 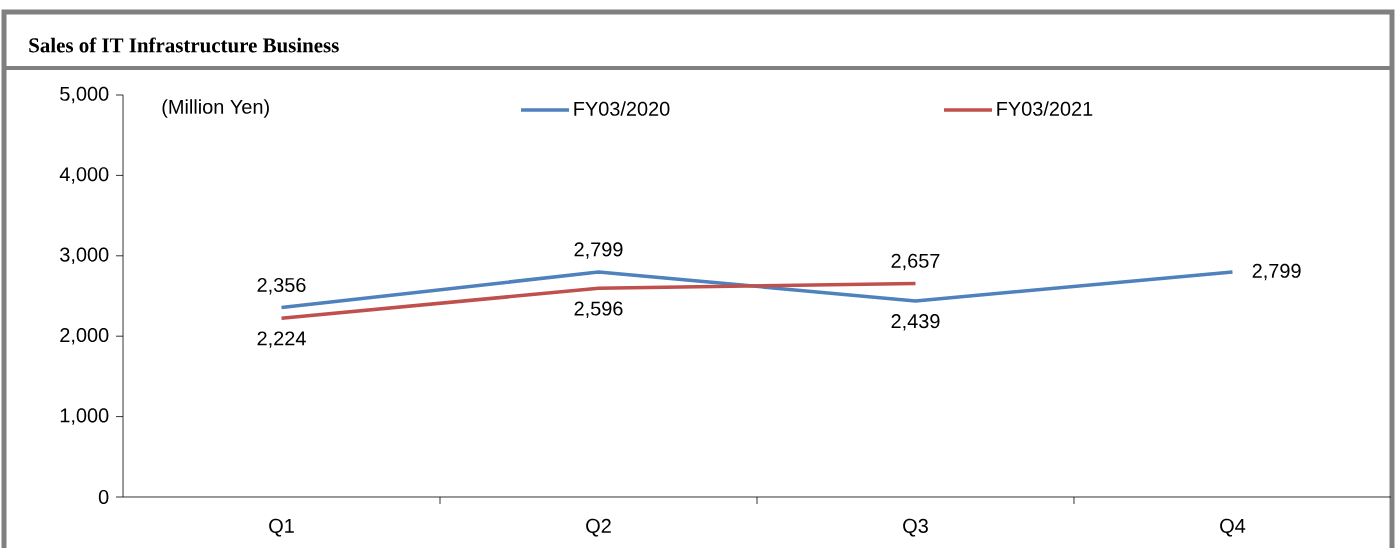 What do you see at coordinates (915, 322) in the screenshot?
I see `data-label: 2,439` at bounding box center [915, 322].